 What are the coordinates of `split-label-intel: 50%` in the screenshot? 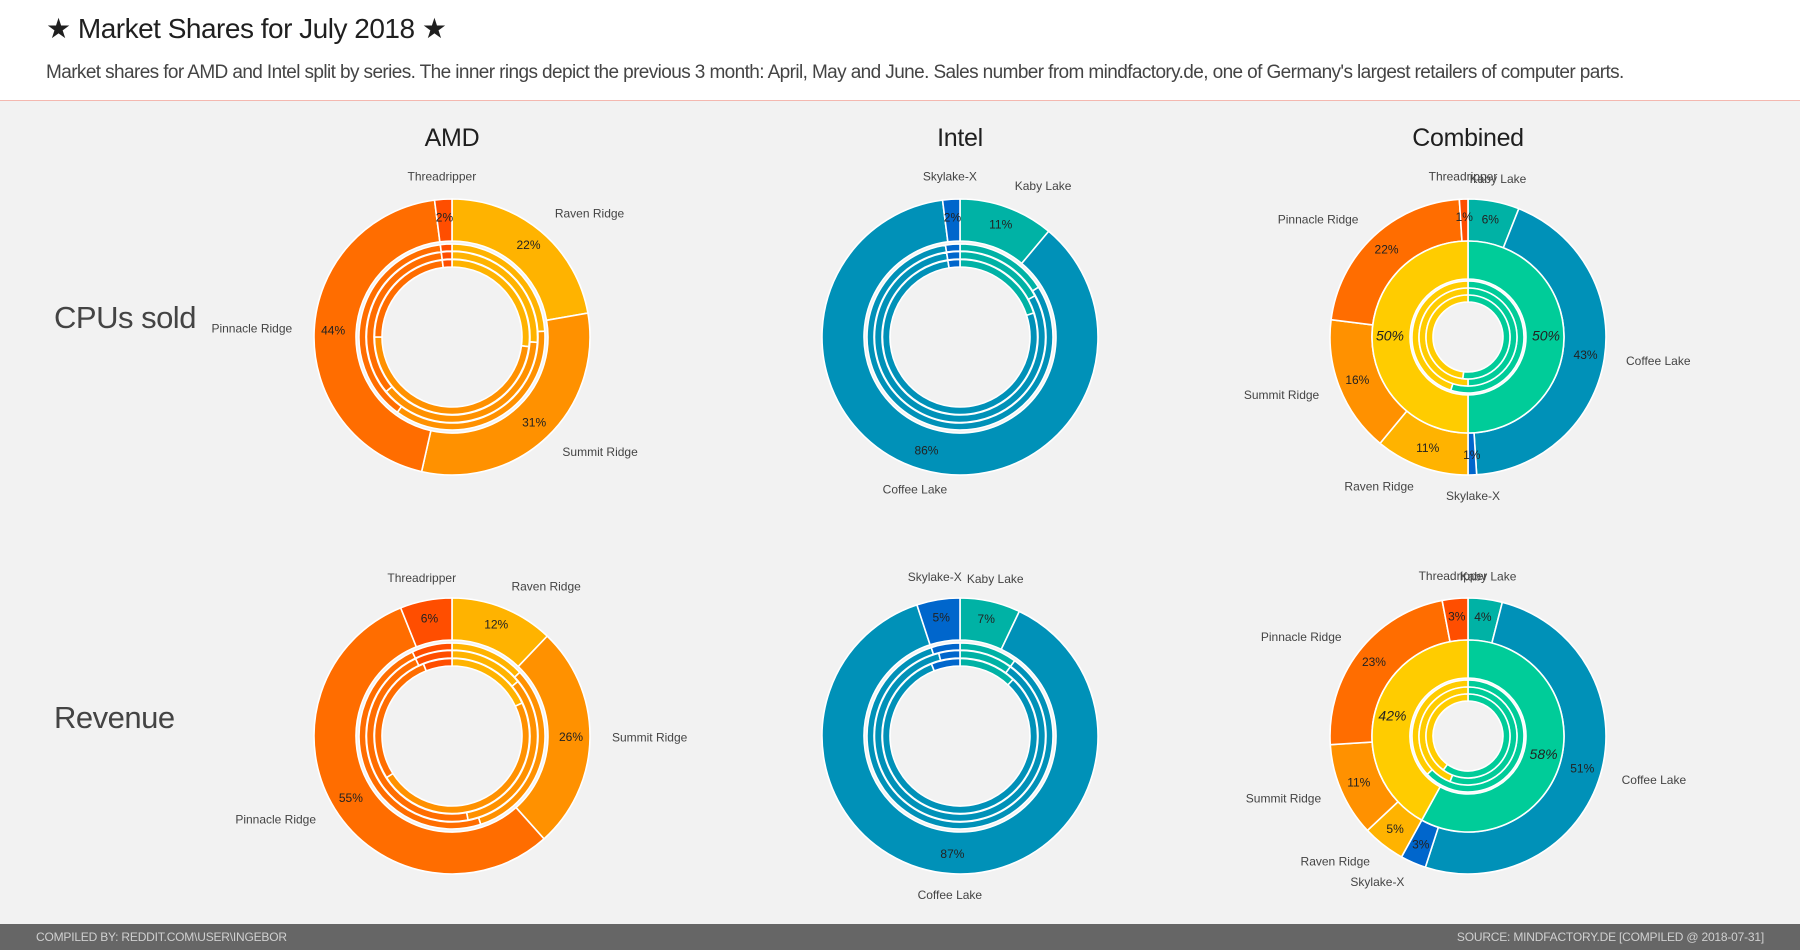 It's located at (1546, 336).